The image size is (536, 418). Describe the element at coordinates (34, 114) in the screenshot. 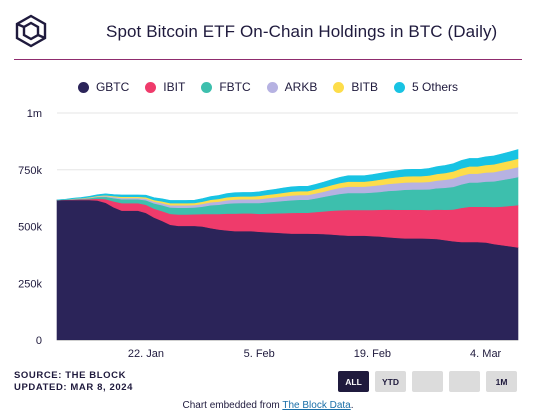

I see `y-tick-label: 1m` at that location.